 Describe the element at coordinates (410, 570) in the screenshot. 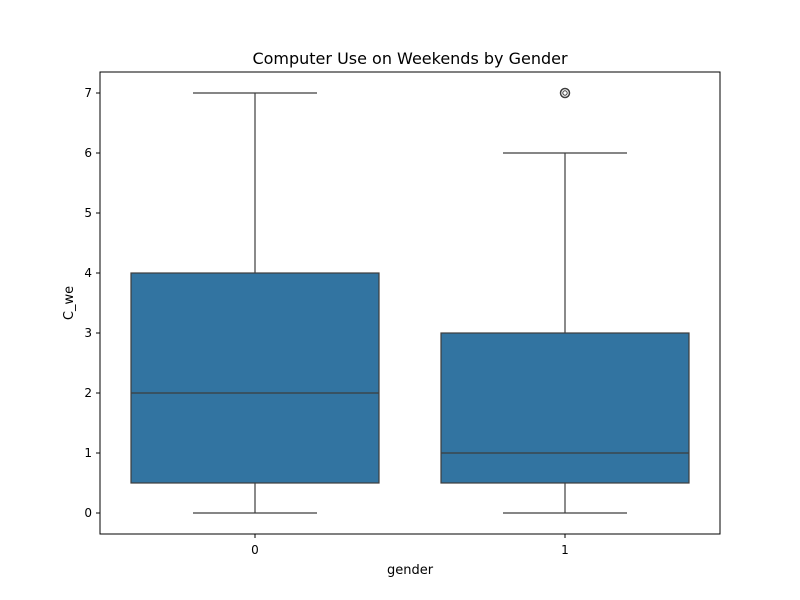

I see `x-axis-label: gender` at that location.